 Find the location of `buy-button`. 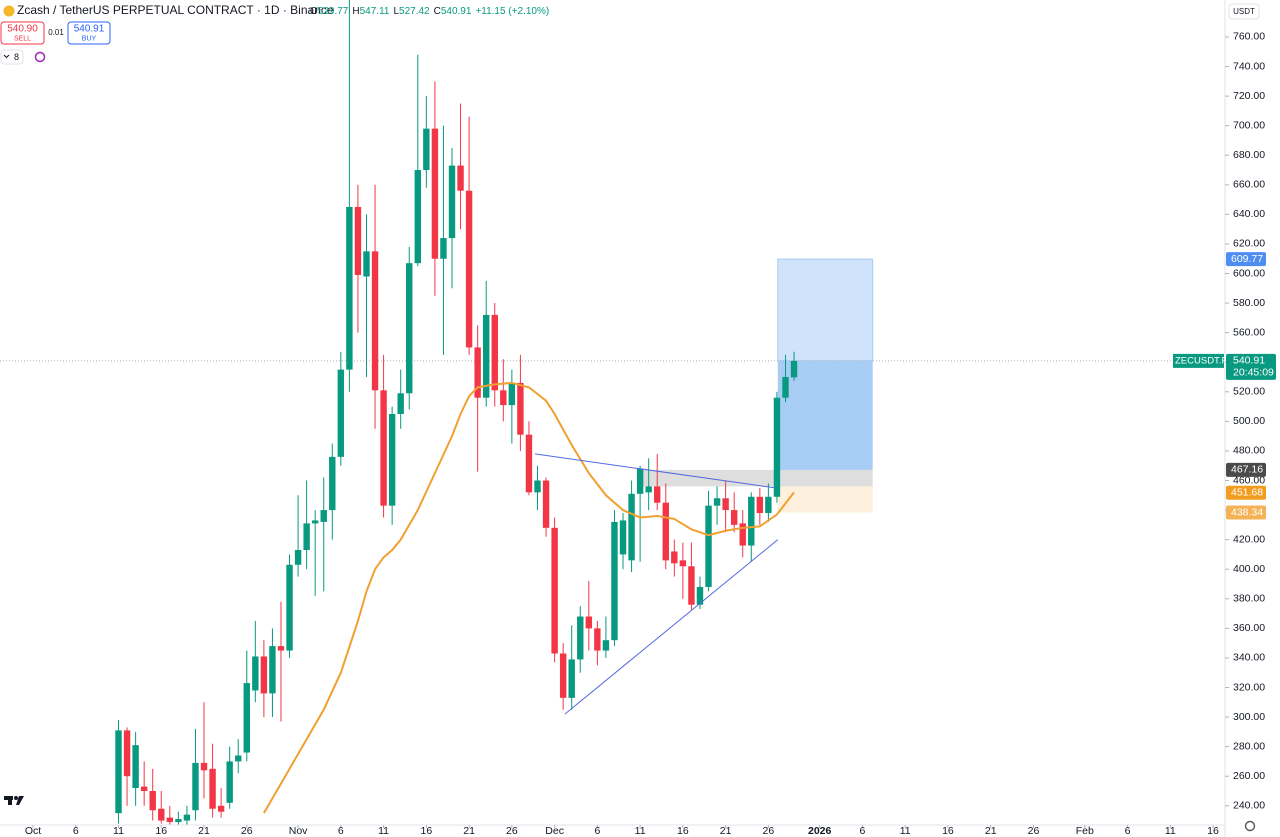

buy-button is located at coordinates (89, 33).